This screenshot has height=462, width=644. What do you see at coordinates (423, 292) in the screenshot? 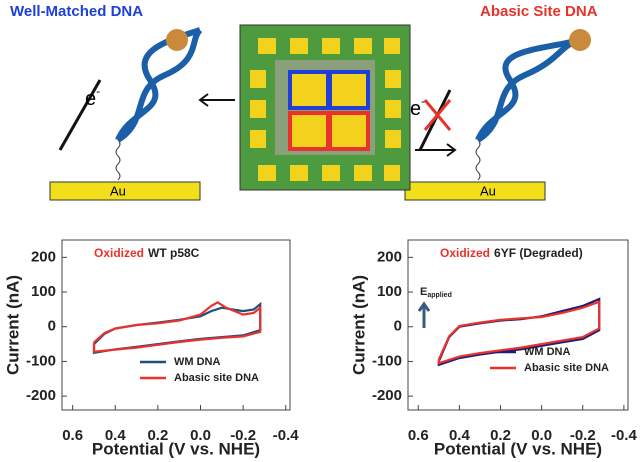
I see `annotation-base: E` at bounding box center [423, 292].